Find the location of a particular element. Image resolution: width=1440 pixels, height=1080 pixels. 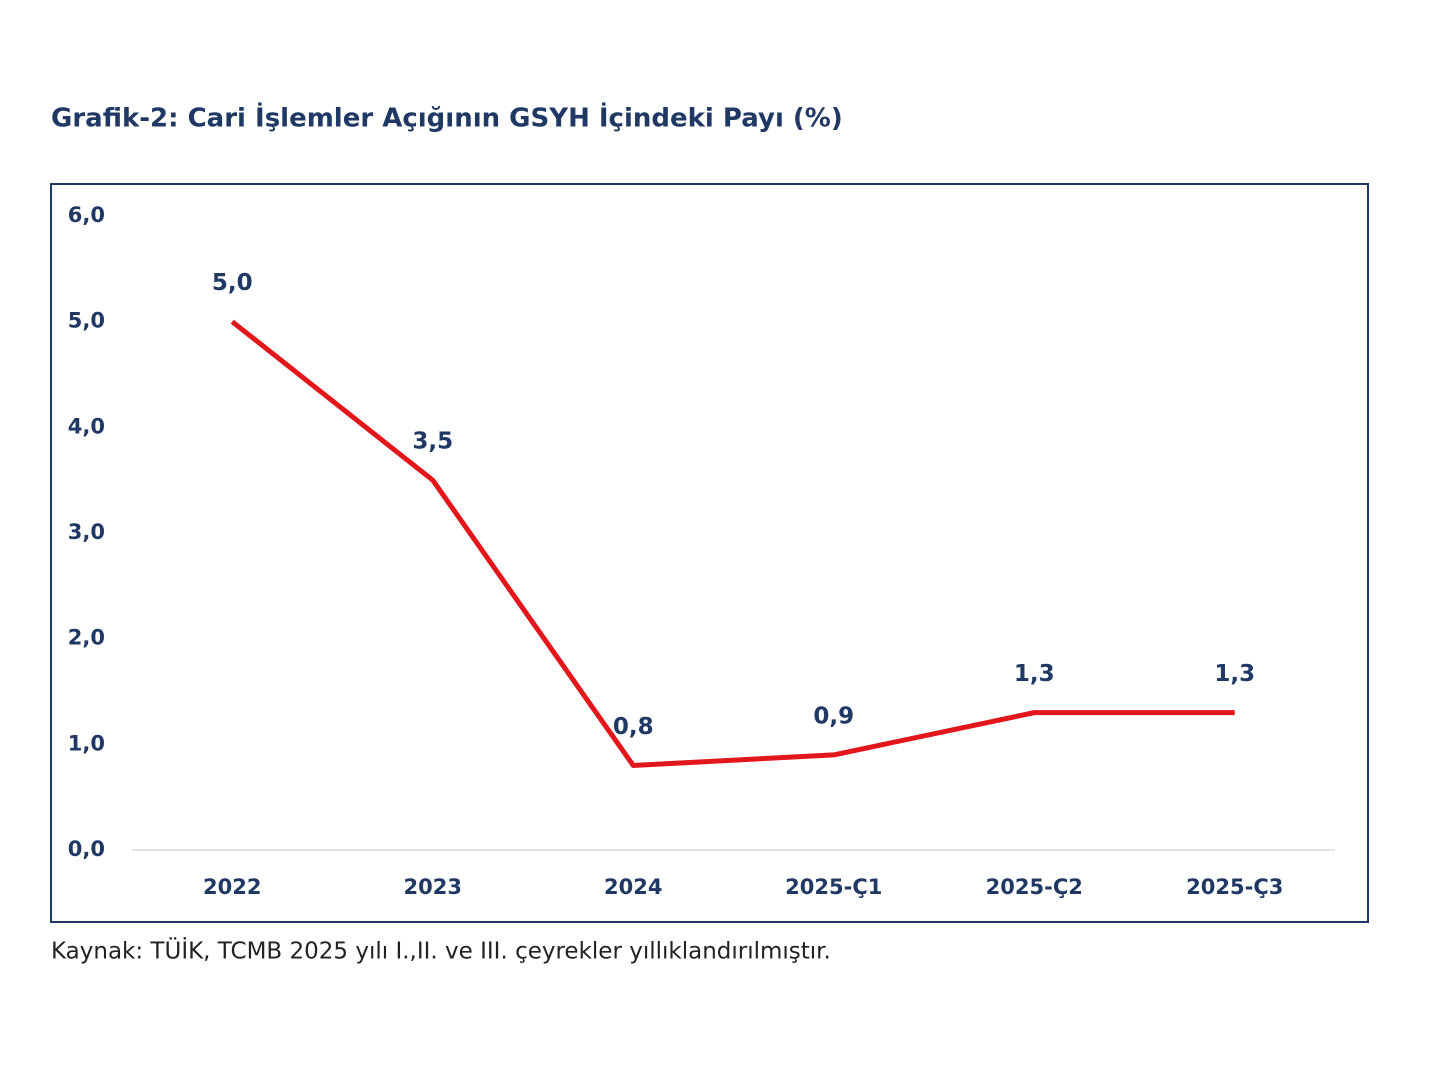

x-tick-label: 2025-Ç2 is located at coordinates (1034, 887).